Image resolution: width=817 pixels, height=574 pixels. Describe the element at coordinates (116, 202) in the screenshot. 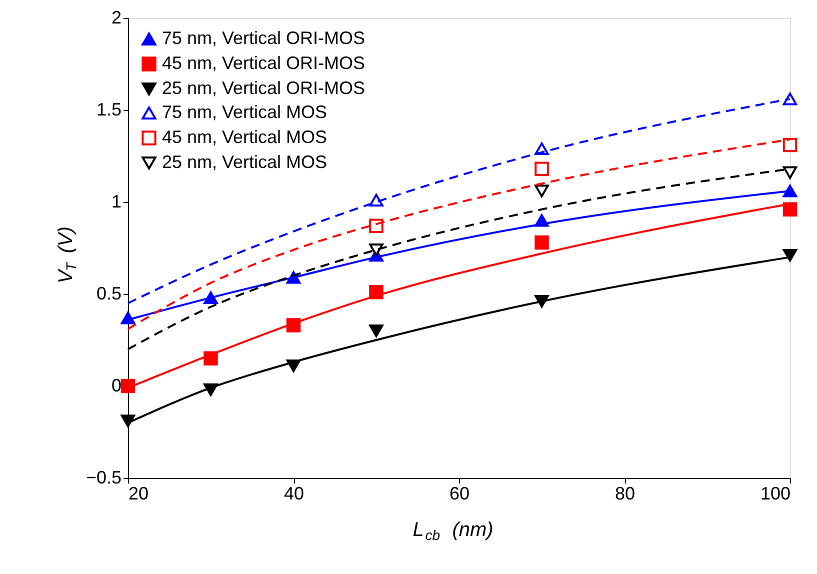

I see `y-tick-label: 1` at that location.